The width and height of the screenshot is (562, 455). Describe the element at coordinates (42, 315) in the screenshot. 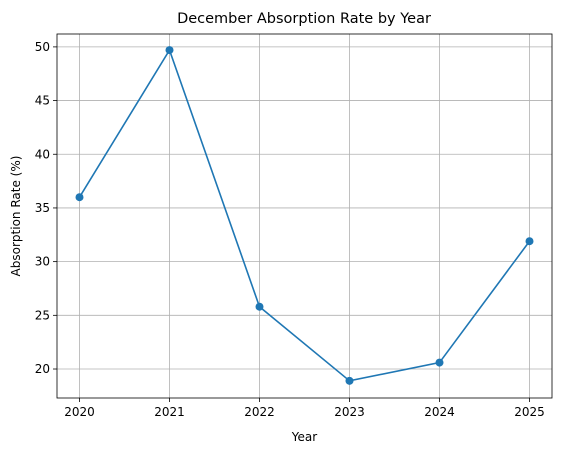

I see `y-tick-label: 25` at that location.